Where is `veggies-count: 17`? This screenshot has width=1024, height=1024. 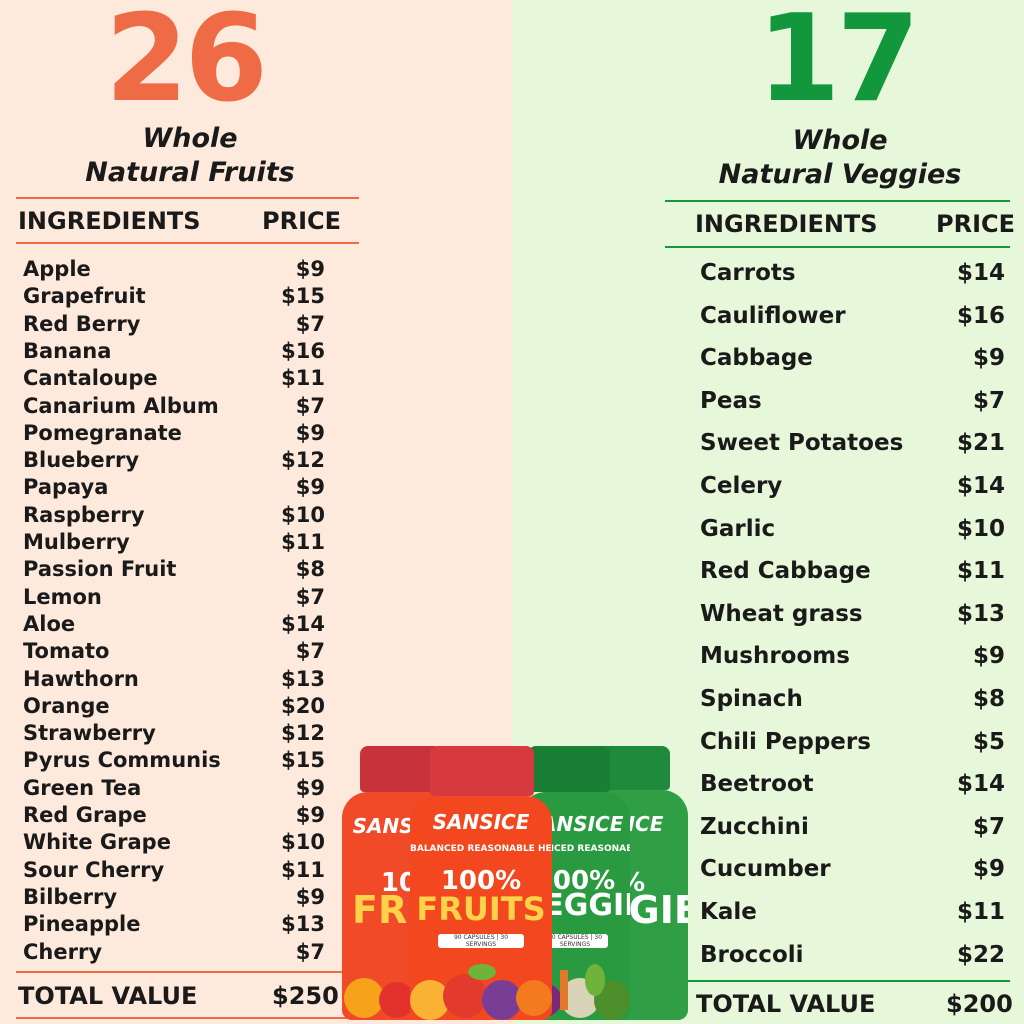
veggies-count: 17 is located at coordinates (838, 64).